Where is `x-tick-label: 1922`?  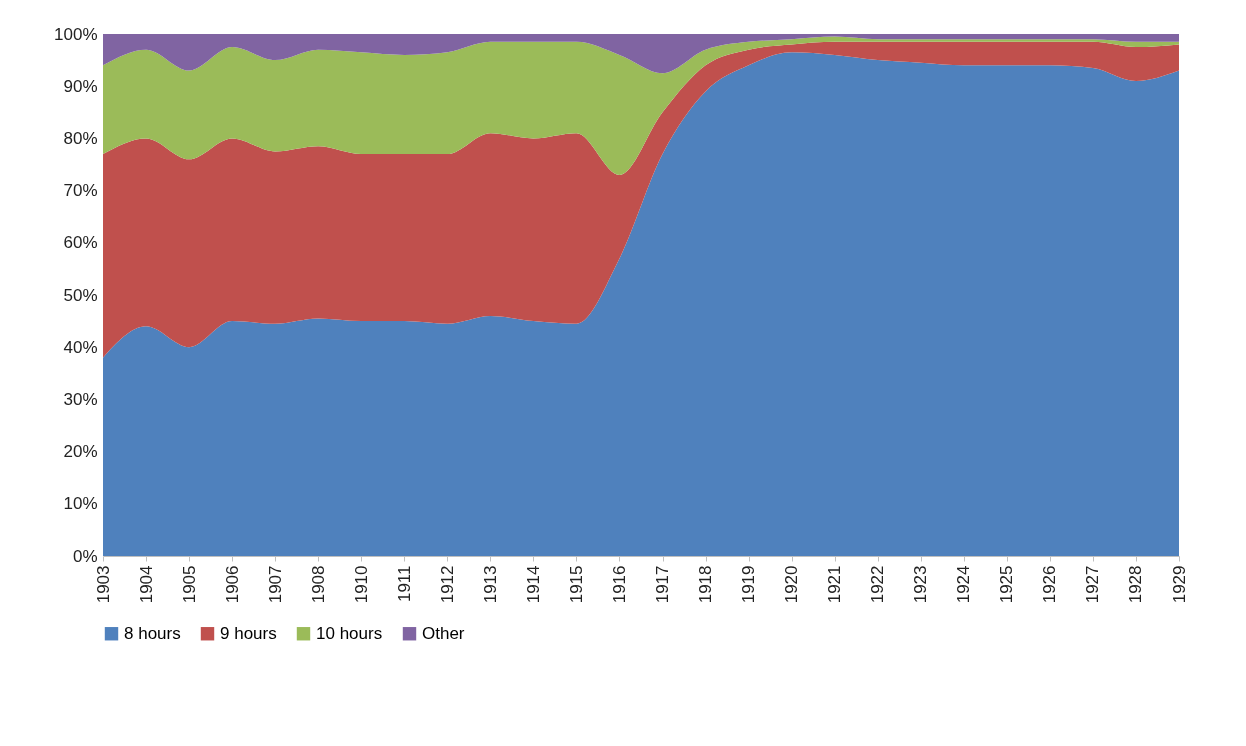
x-tick-label: 1922 is located at coordinates (878, 584).